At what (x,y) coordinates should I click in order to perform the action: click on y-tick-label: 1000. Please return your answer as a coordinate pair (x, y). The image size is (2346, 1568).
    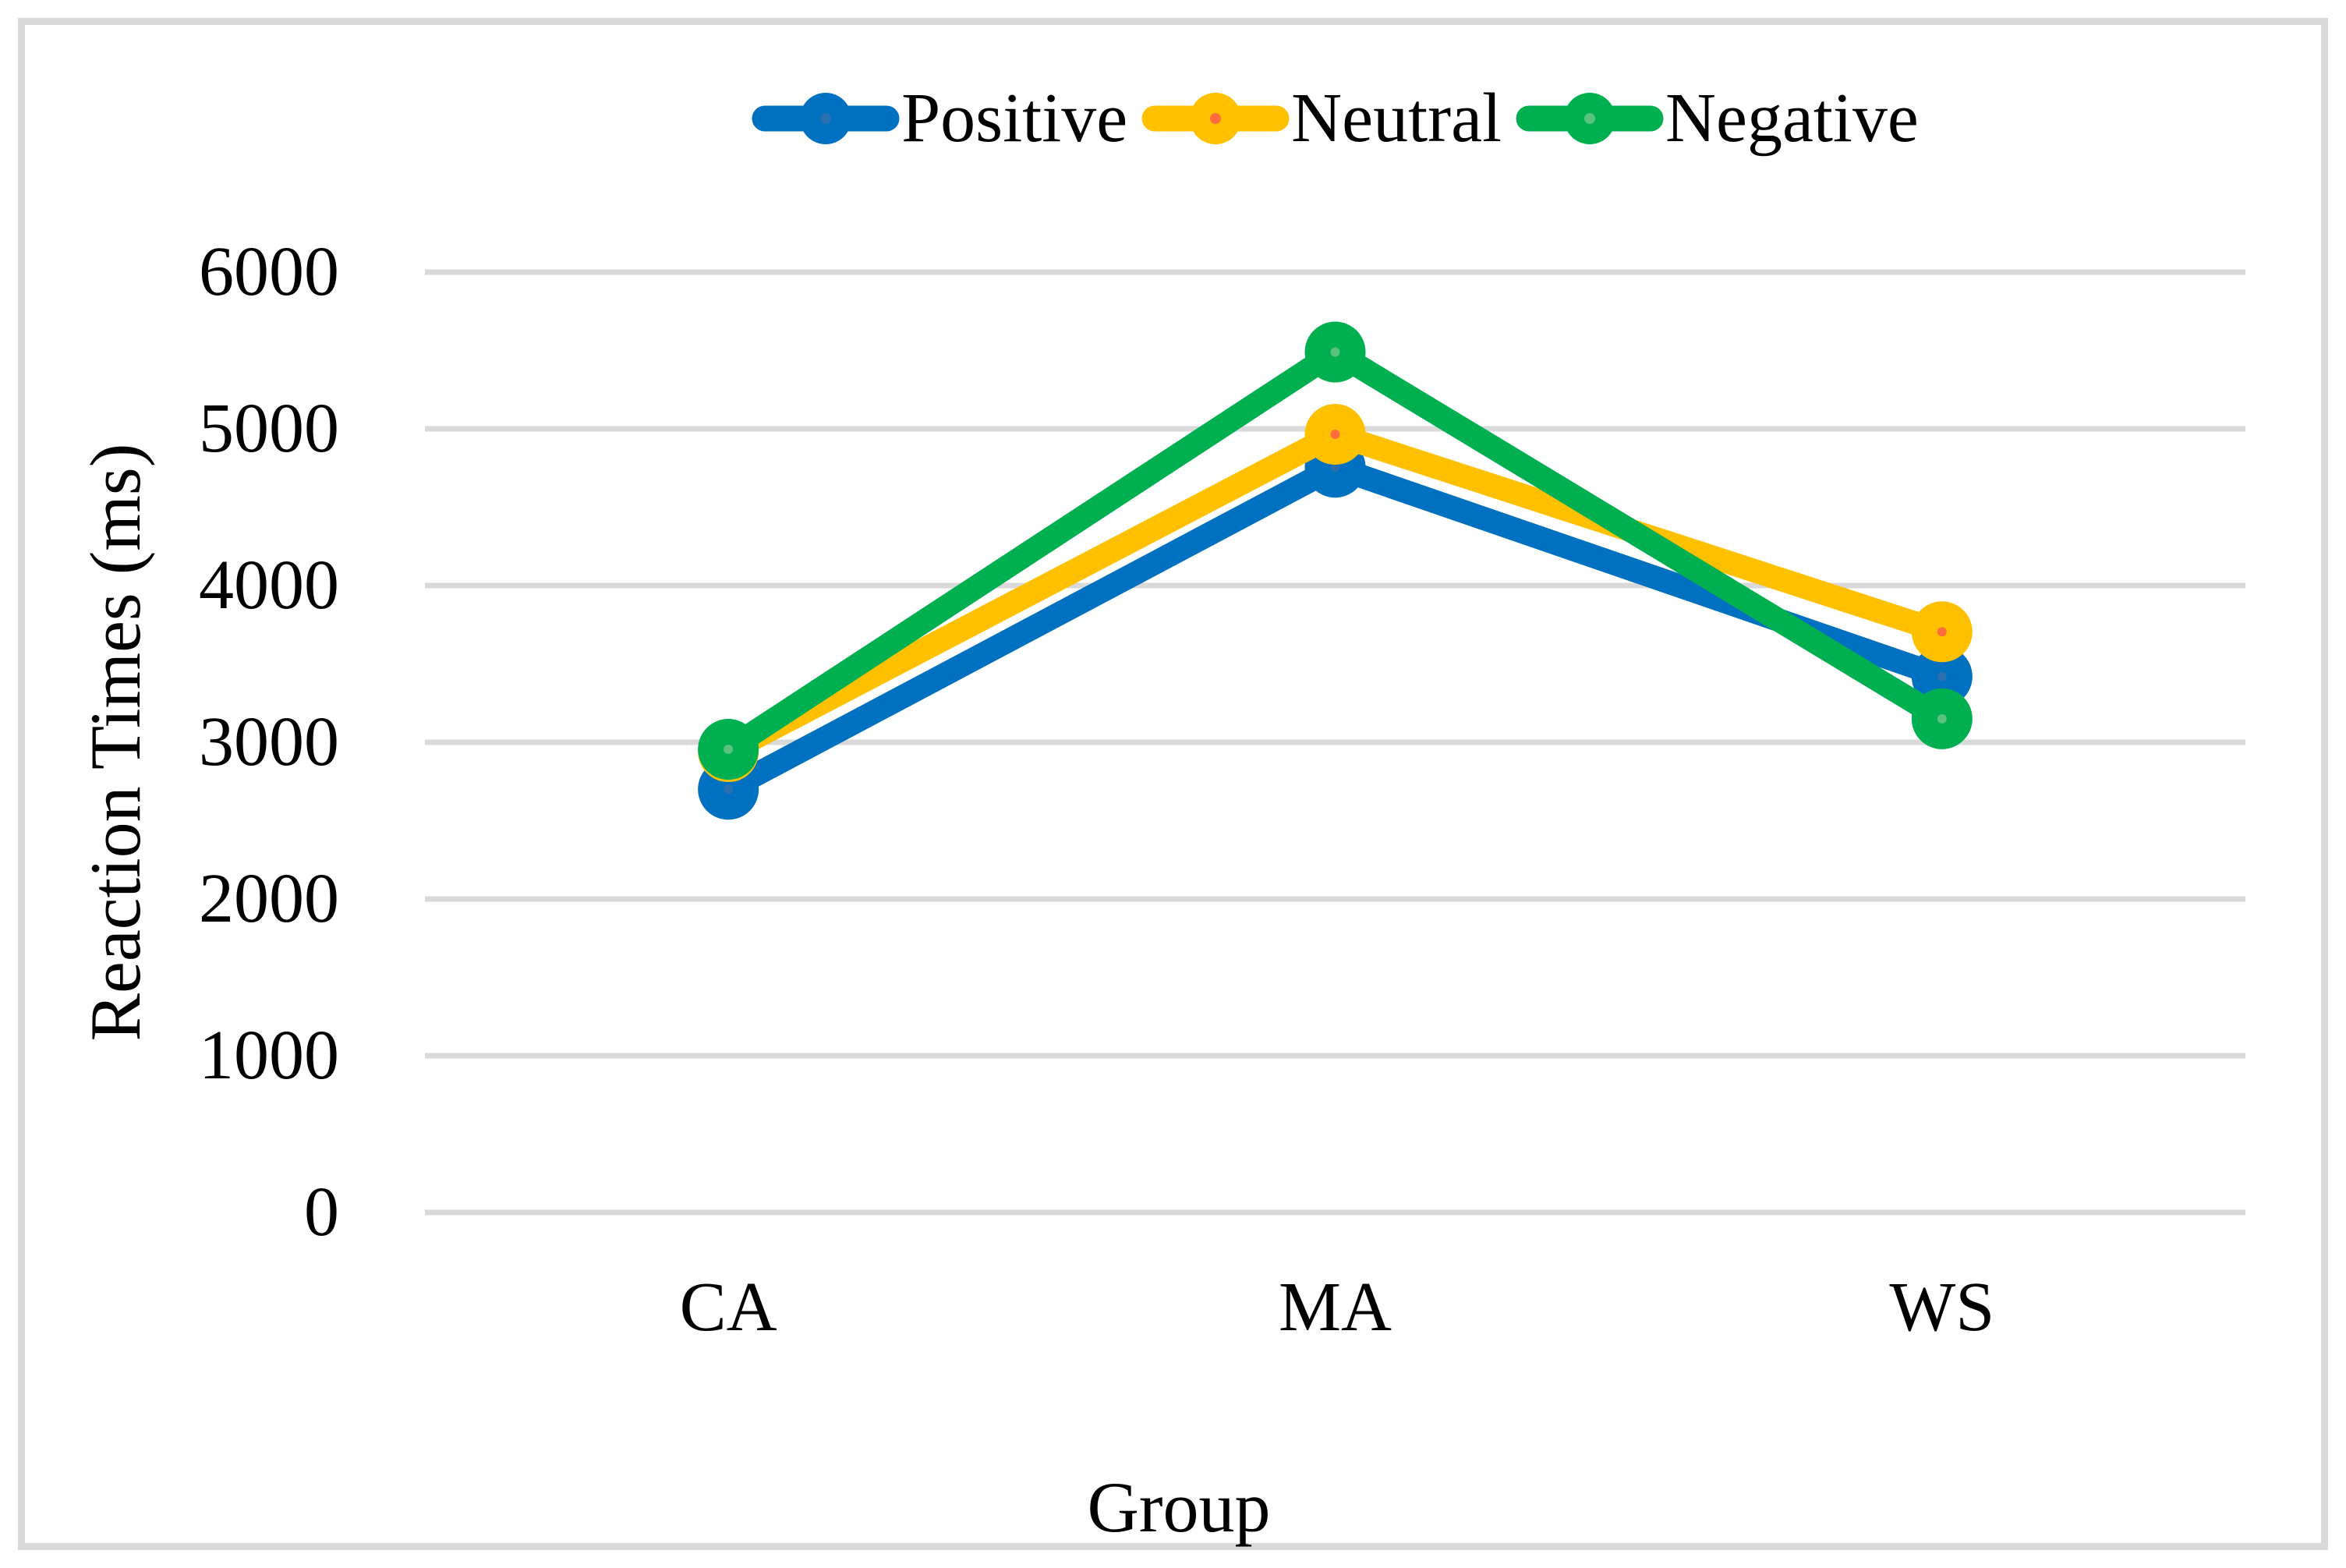
    Looking at the image, I should click on (269, 1055).